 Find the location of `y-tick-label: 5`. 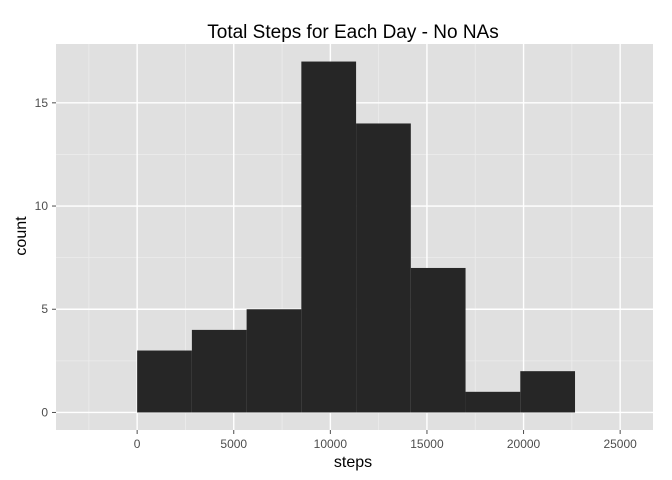

y-tick-label: 5 is located at coordinates (44, 309).